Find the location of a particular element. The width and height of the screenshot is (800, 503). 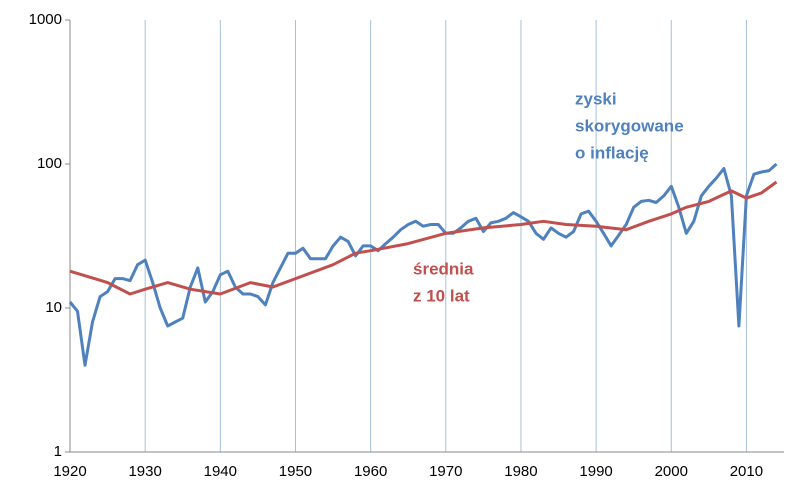

annotation: średnia is located at coordinates (443, 268).